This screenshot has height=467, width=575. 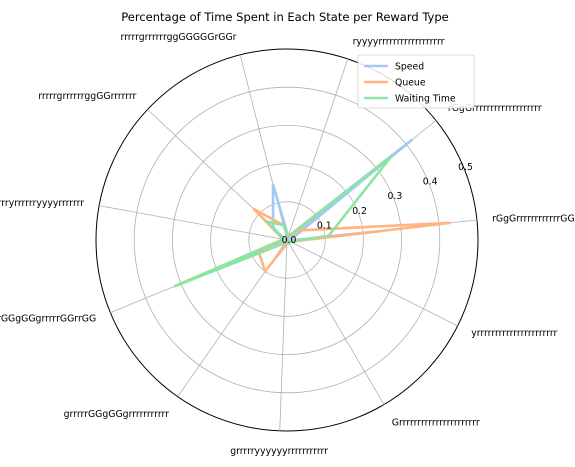 What do you see at coordinates (409, 67) in the screenshot?
I see `legend-label: Speed` at bounding box center [409, 67].